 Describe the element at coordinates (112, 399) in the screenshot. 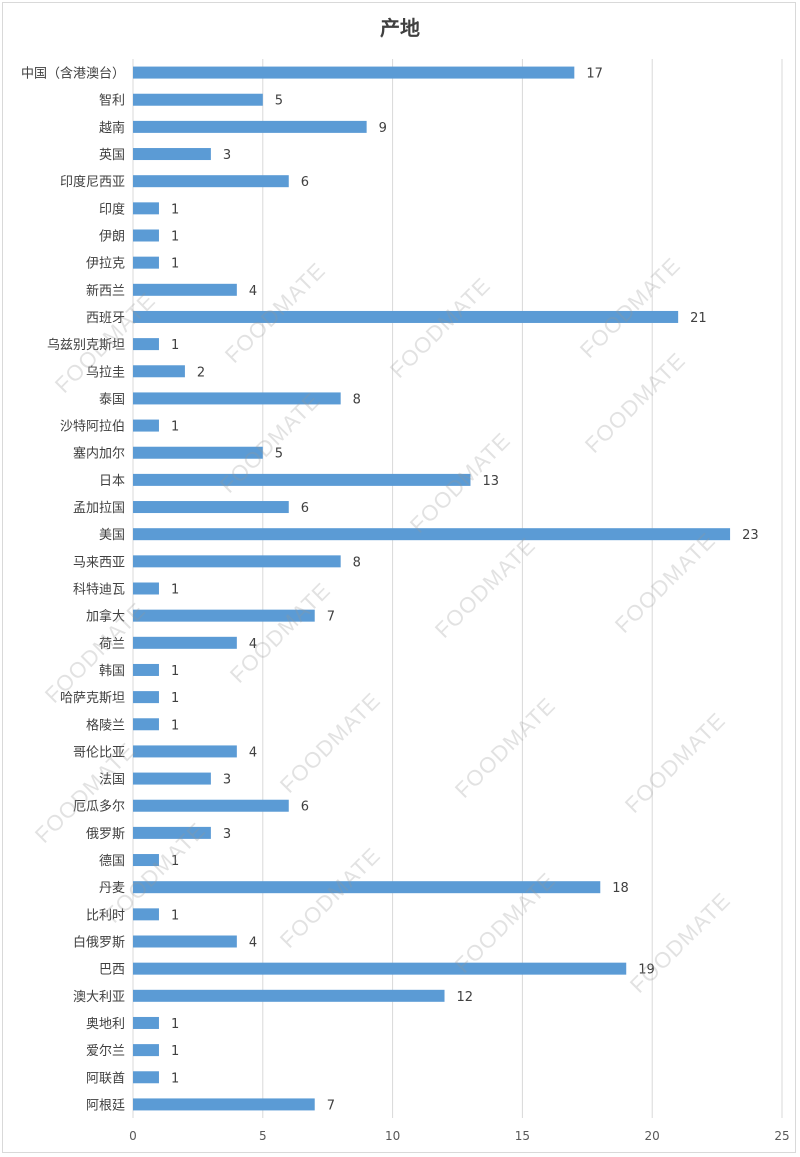

I see `category-label: 泰国` at that location.